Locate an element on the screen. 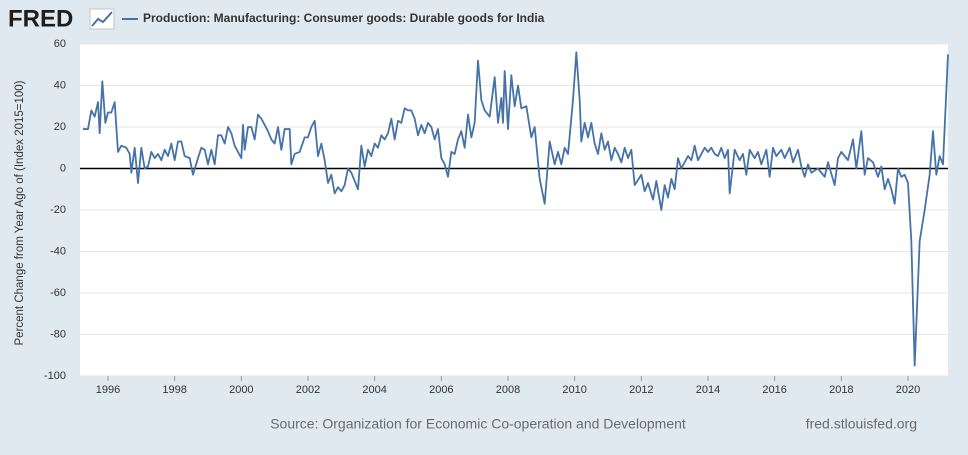 This screenshot has height=455, width=968. x-tick-label: 1998 is located at coordinates (174, 390).